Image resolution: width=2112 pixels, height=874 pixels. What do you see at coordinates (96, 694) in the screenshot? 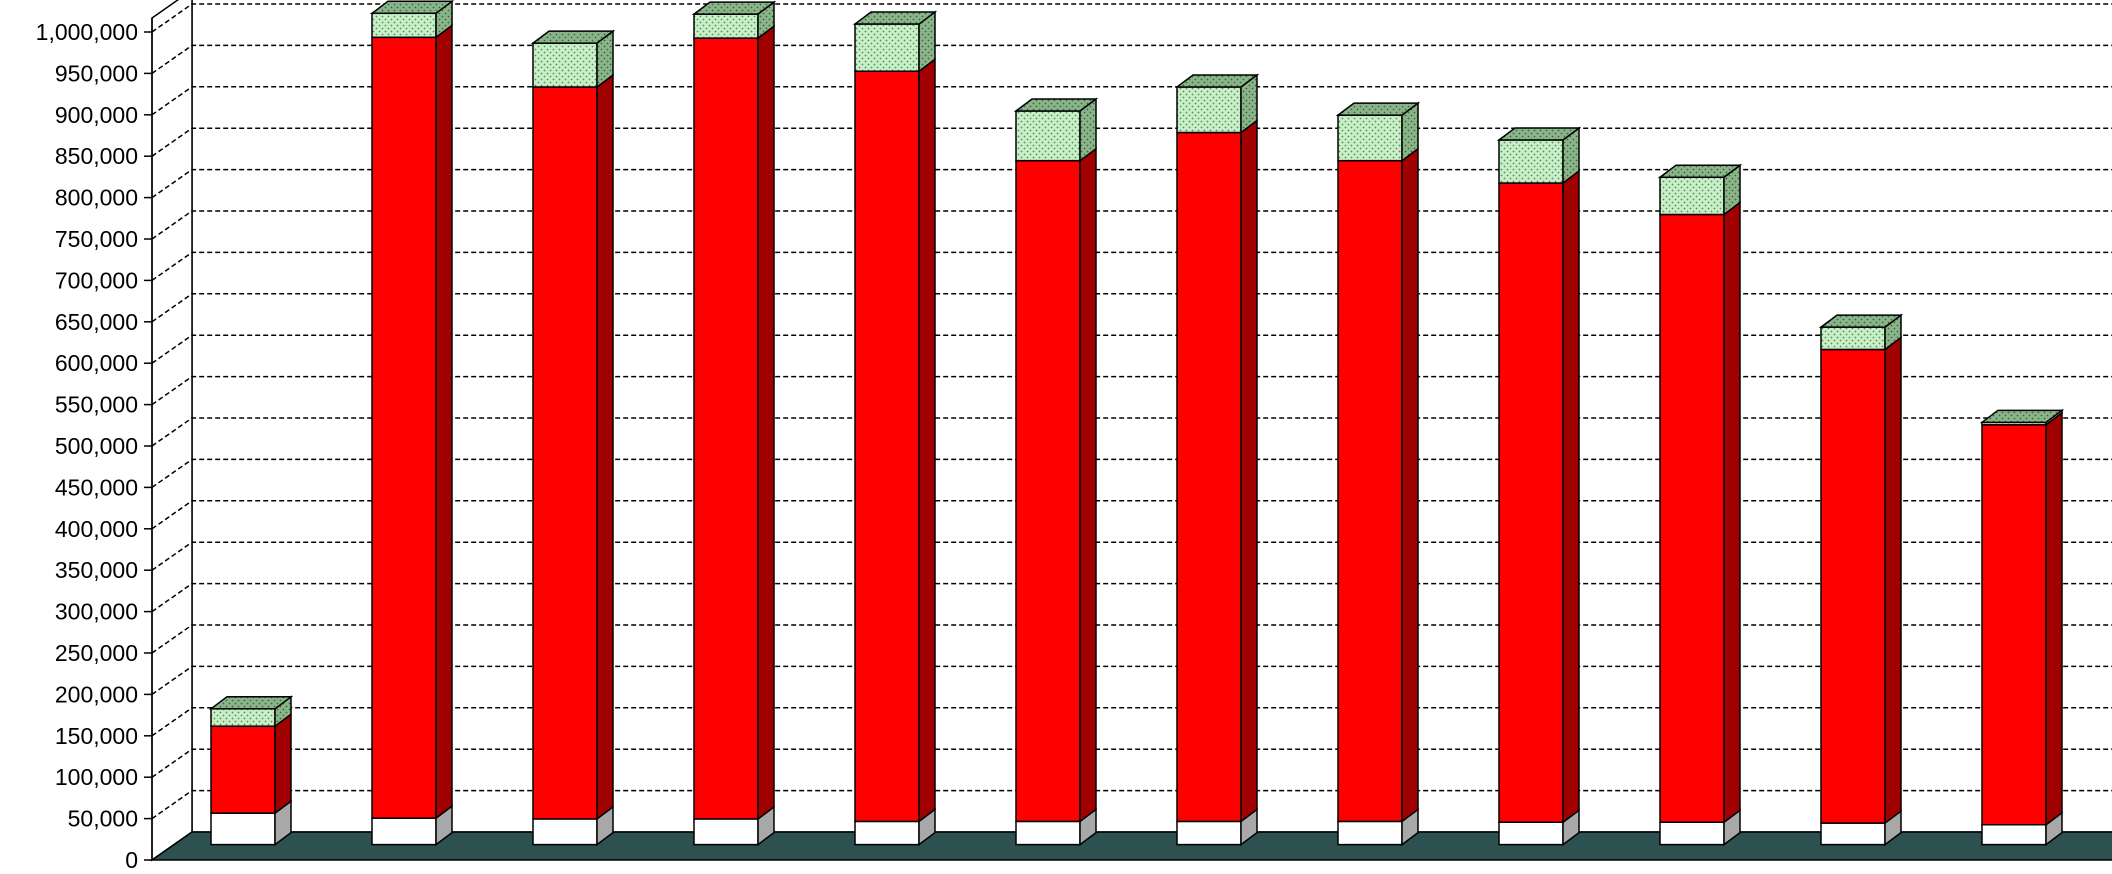
I see `y-tick-label: 200,000` at bounding box center [96, 694].